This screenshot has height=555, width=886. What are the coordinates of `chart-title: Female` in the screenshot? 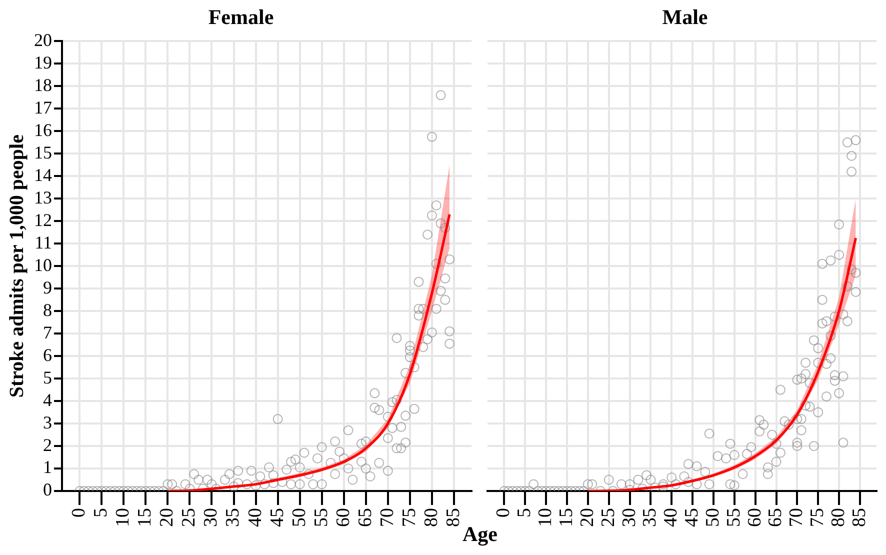 It's located at (241, 17).